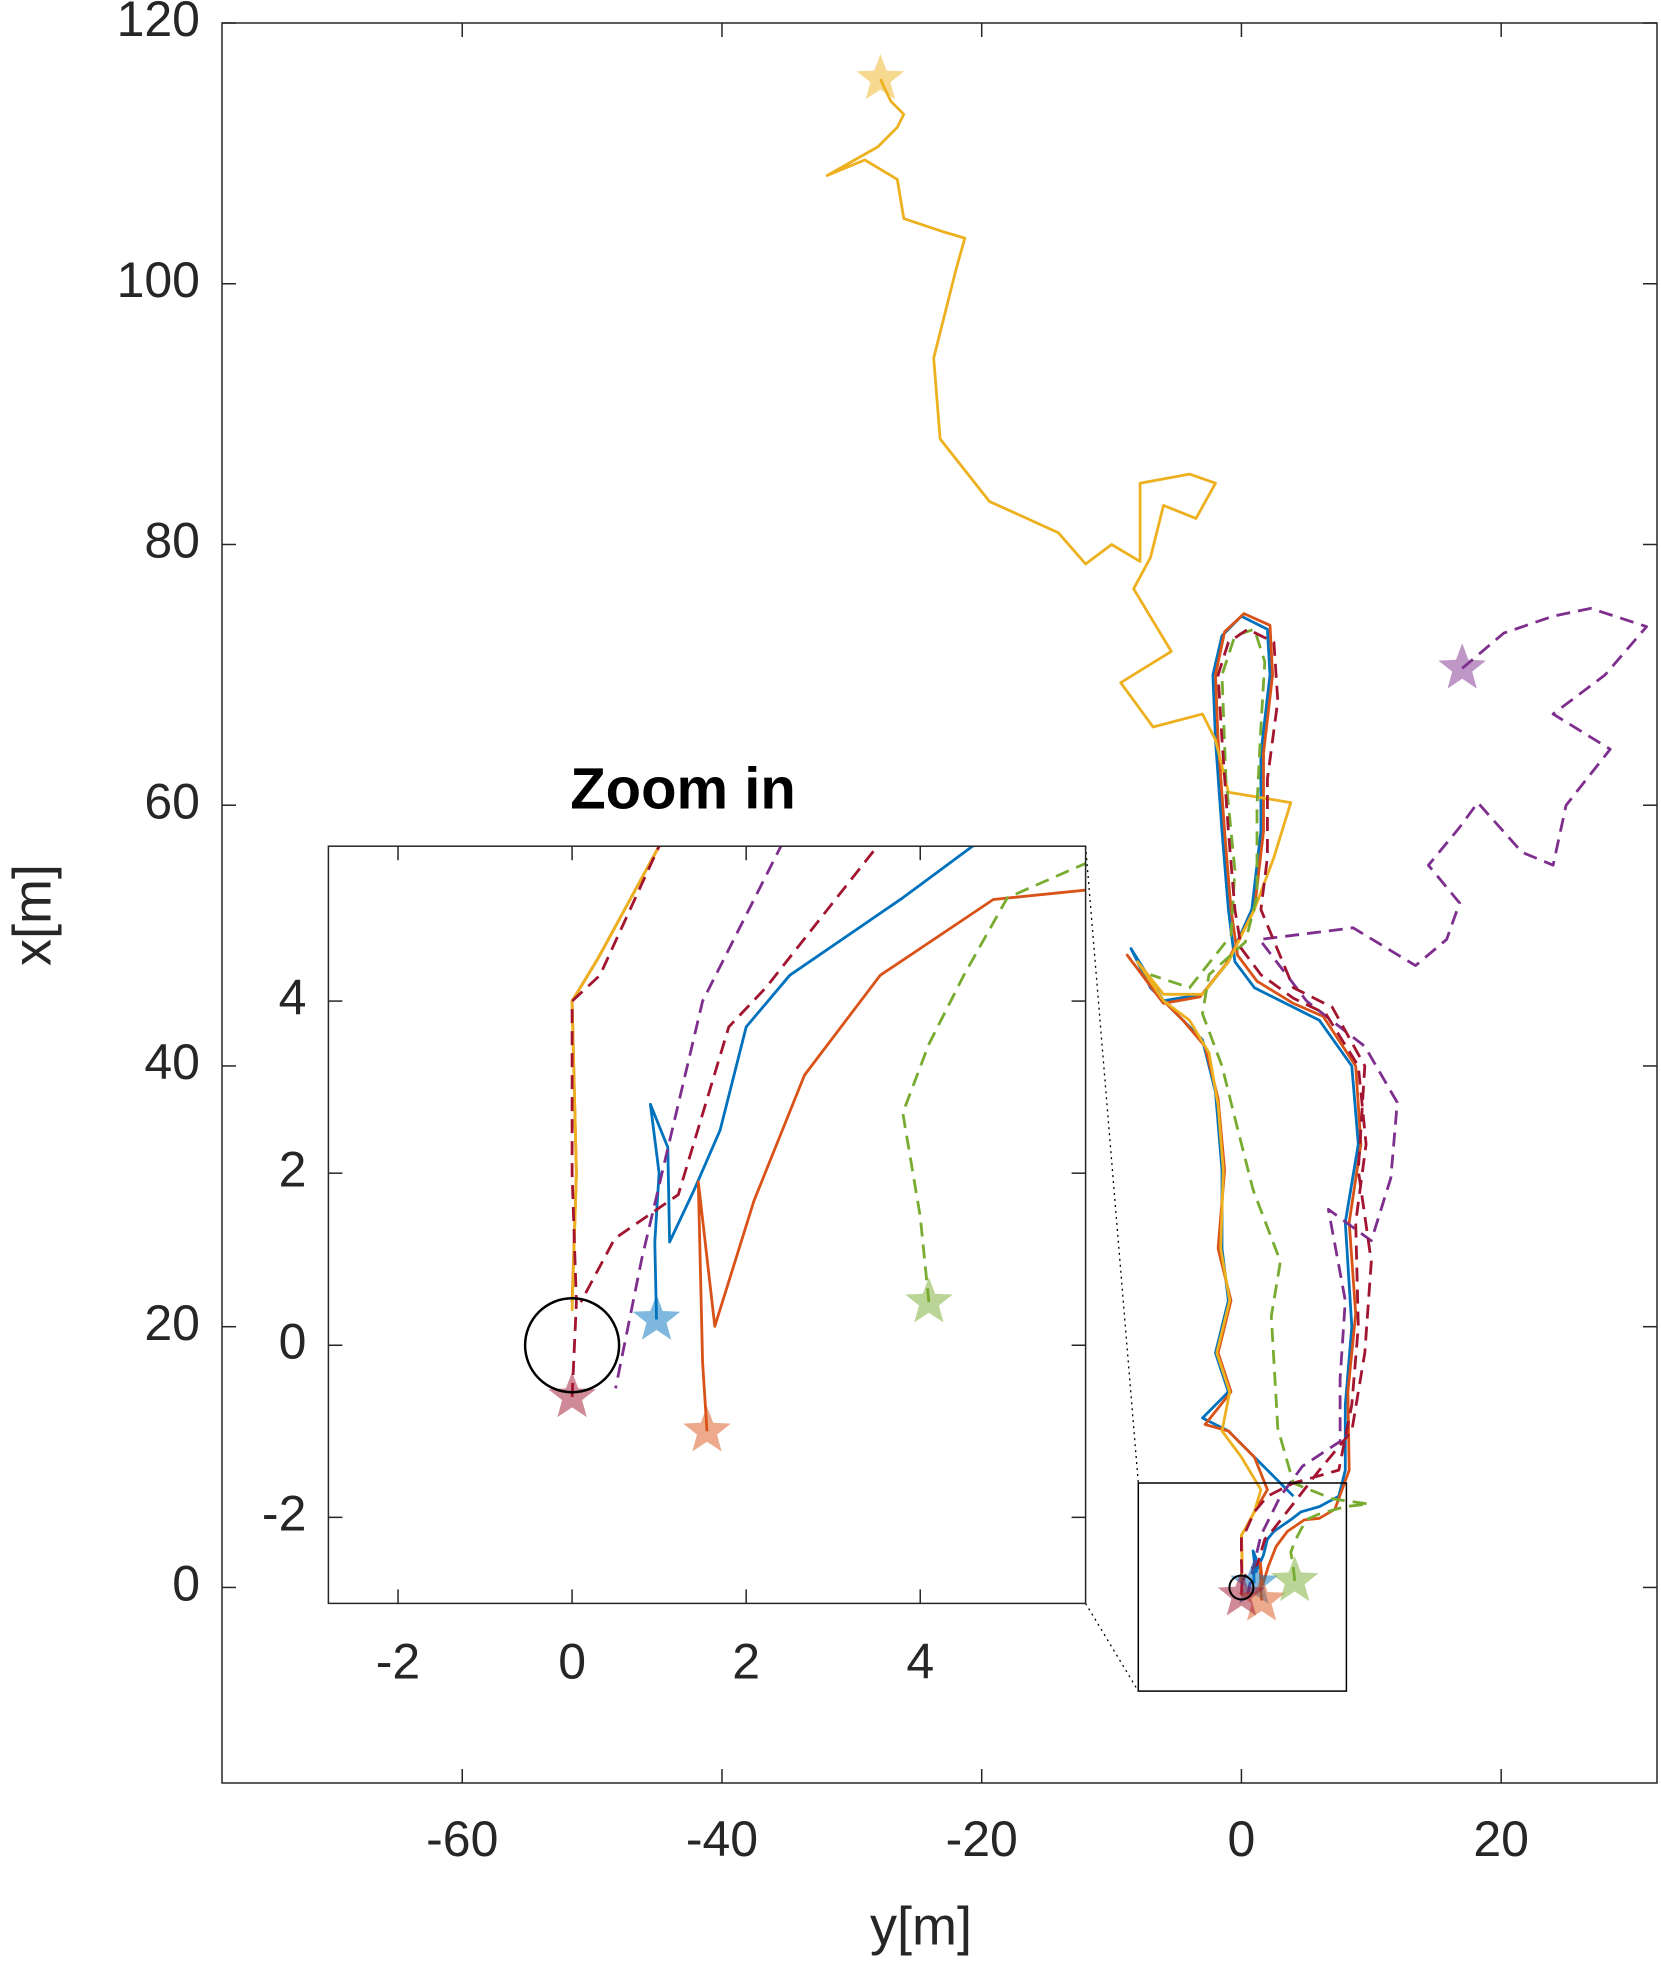  I want to click on y-axis-label: x[m], so click(32, 915).